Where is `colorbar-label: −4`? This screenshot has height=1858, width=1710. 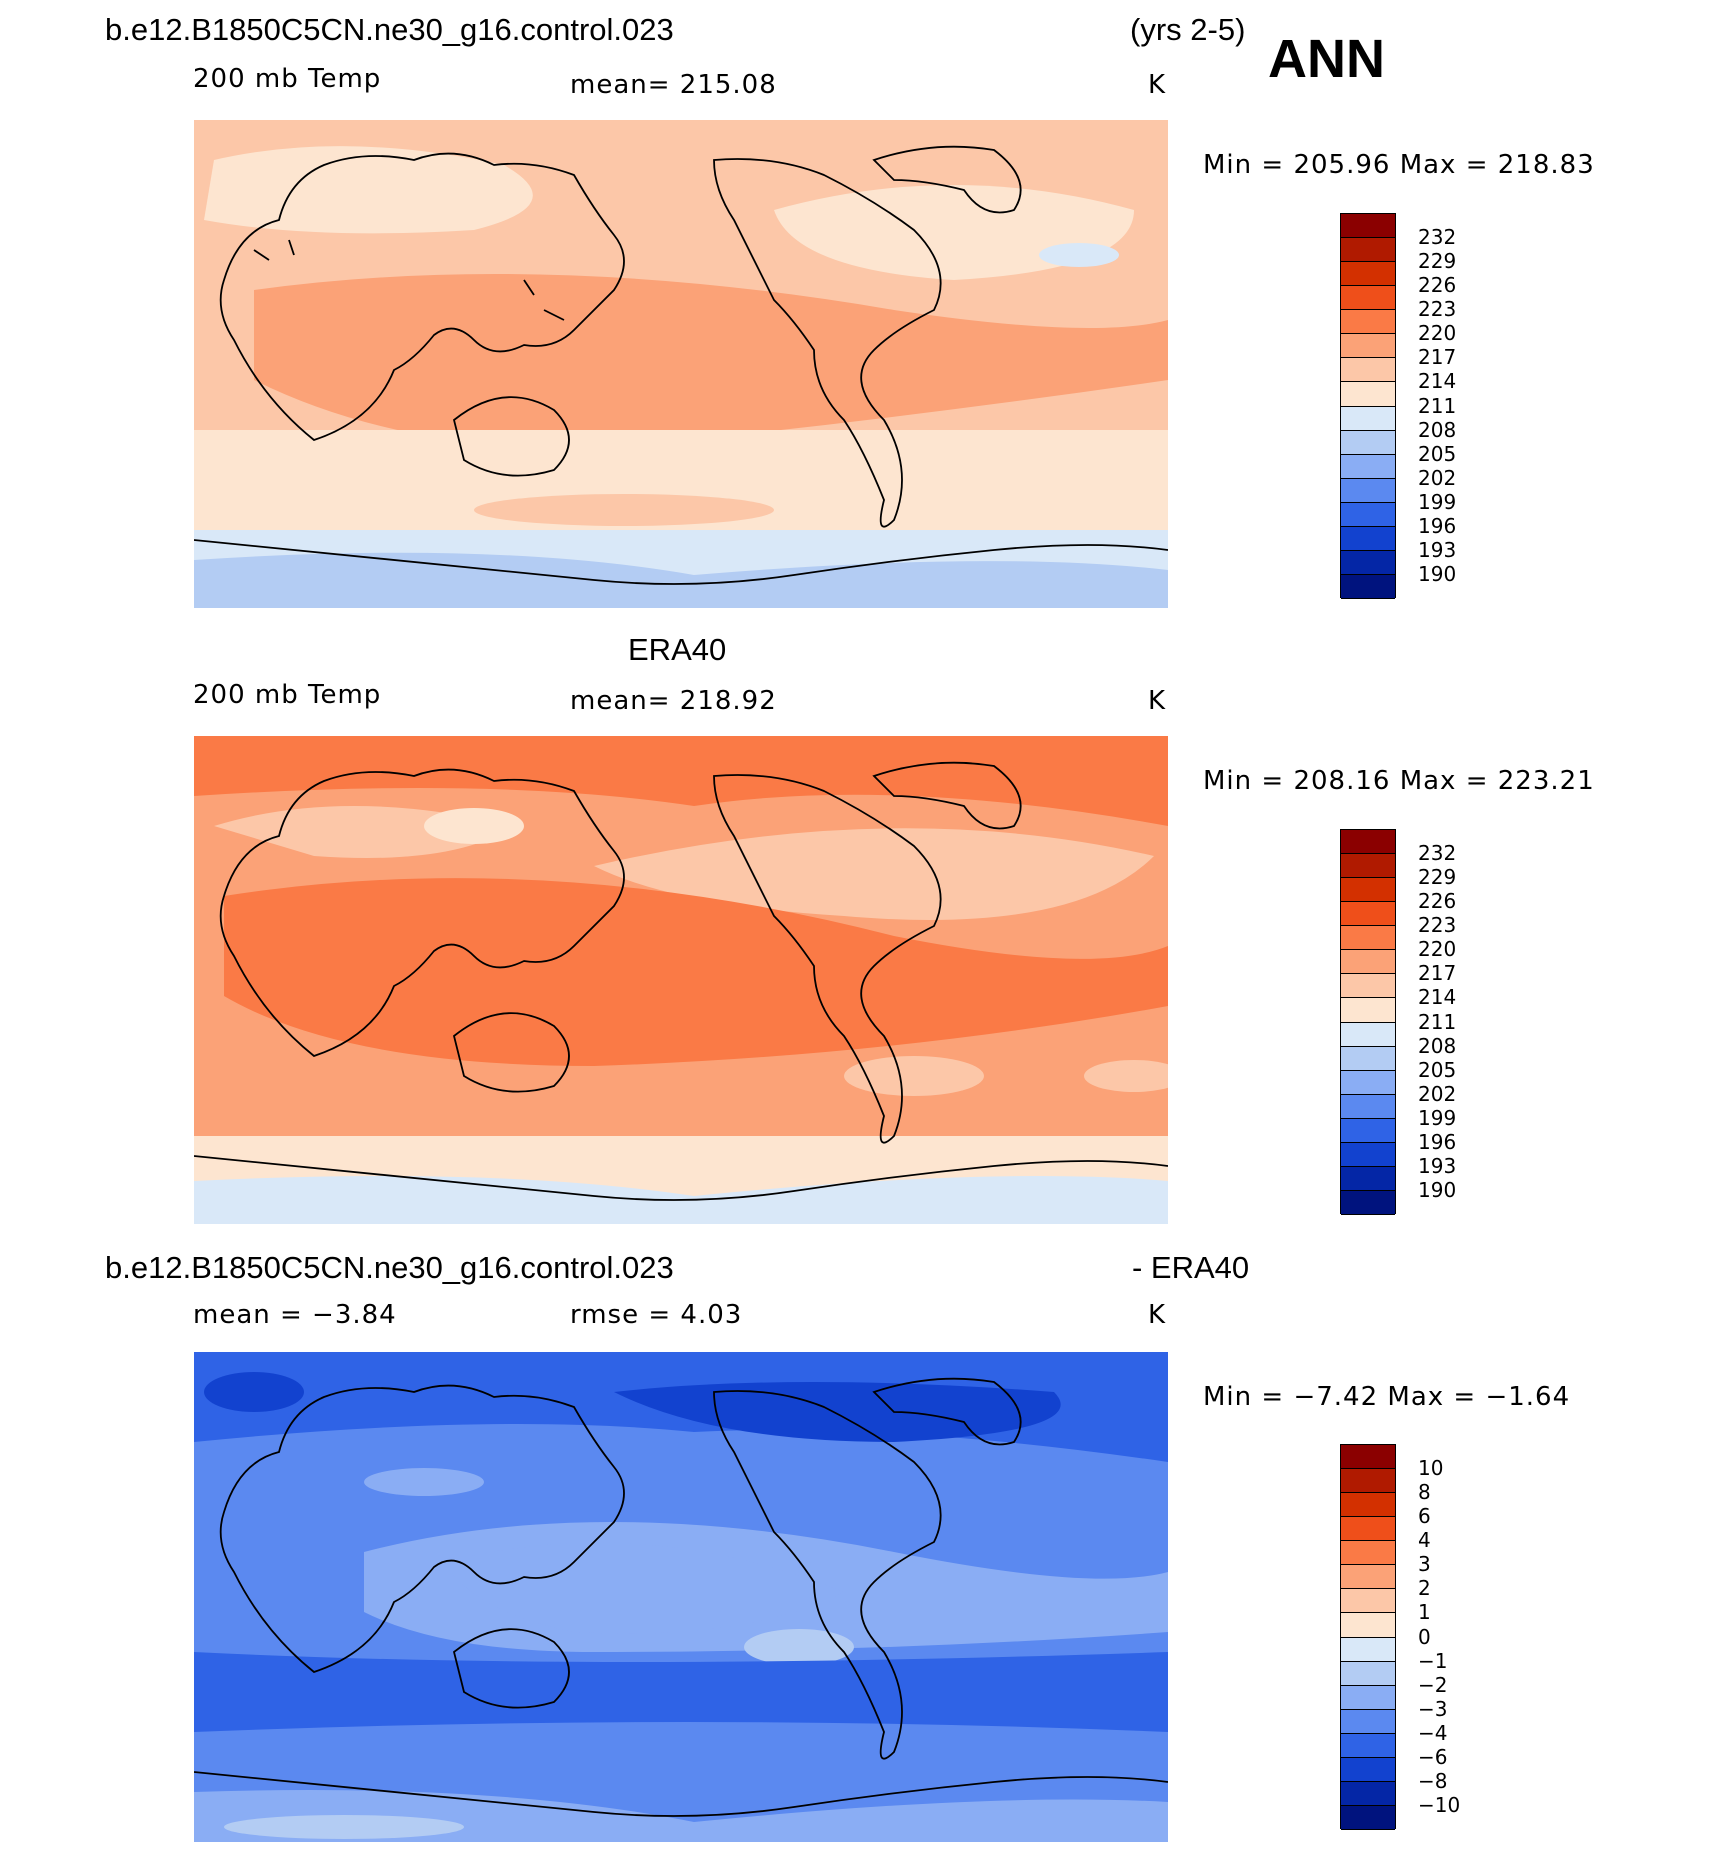
colorbar-label: −4 is located at coordinates (1433, 1732).